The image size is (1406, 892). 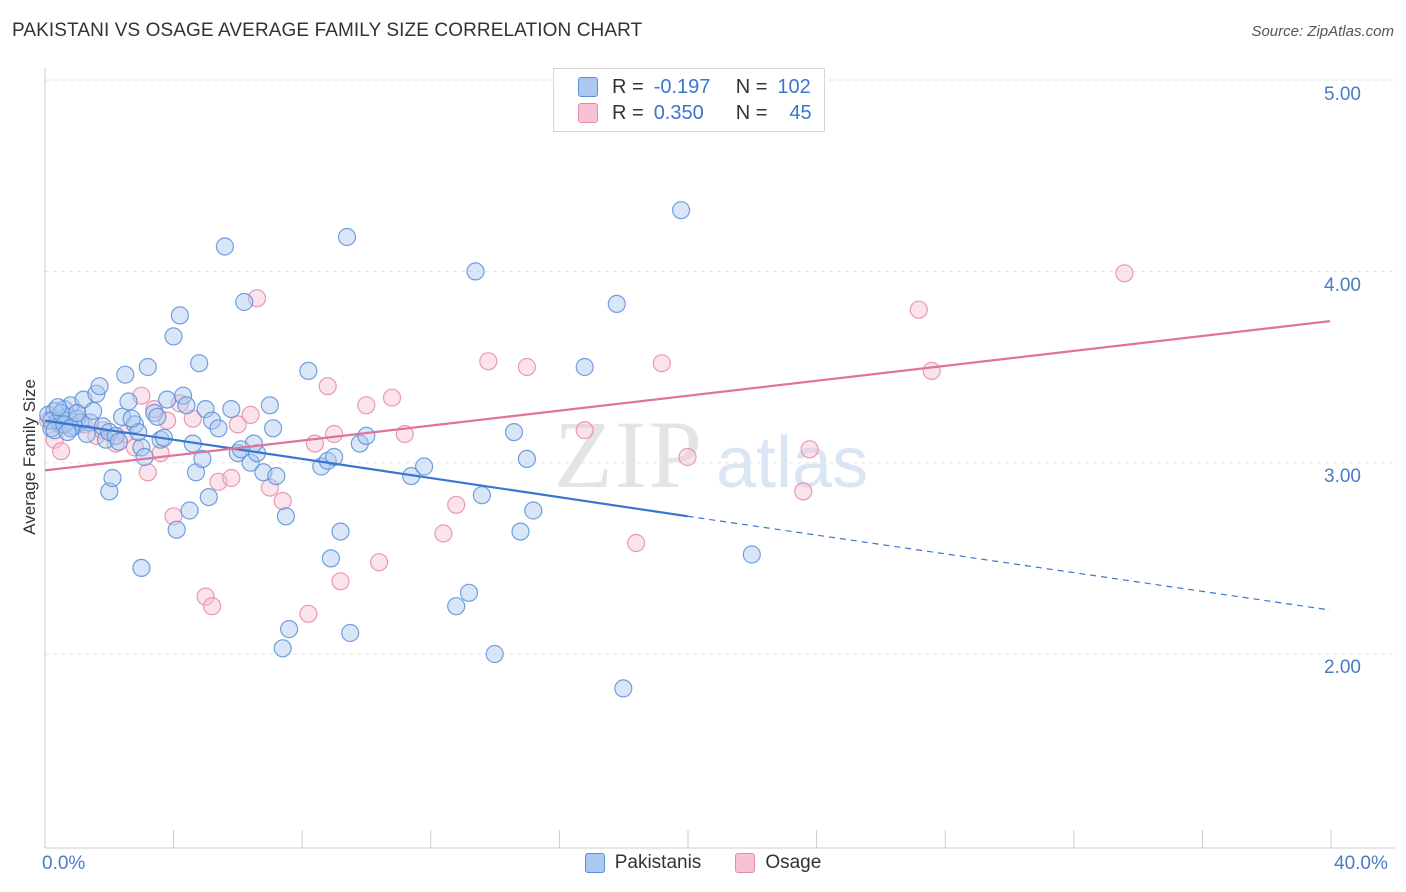 I want to click on legend-row-pakistani: R = -0.197 N = 102, so click(x=694, y=87).